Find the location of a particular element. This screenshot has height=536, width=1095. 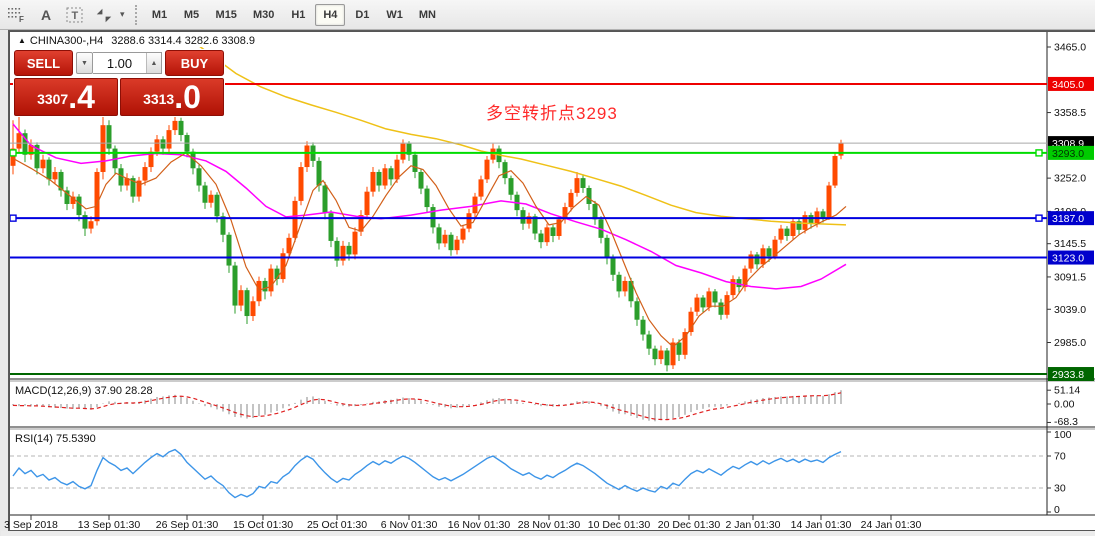

svg-text: 16 Nov 01:30 is located at coordinates (479, 525).